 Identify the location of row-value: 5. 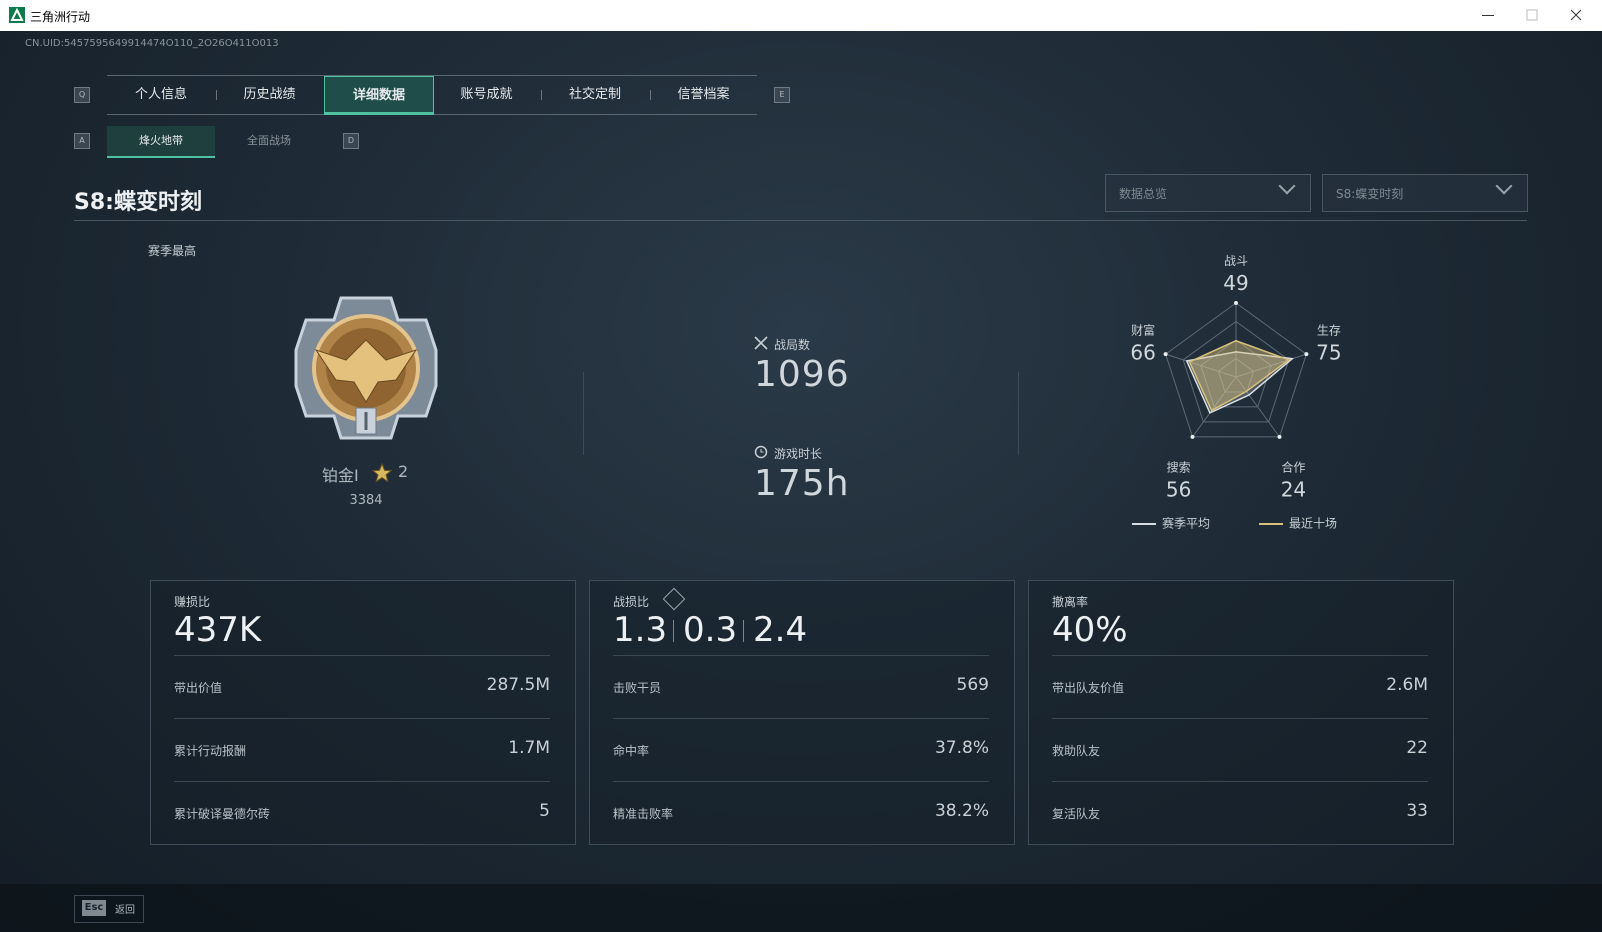
(544, 811).